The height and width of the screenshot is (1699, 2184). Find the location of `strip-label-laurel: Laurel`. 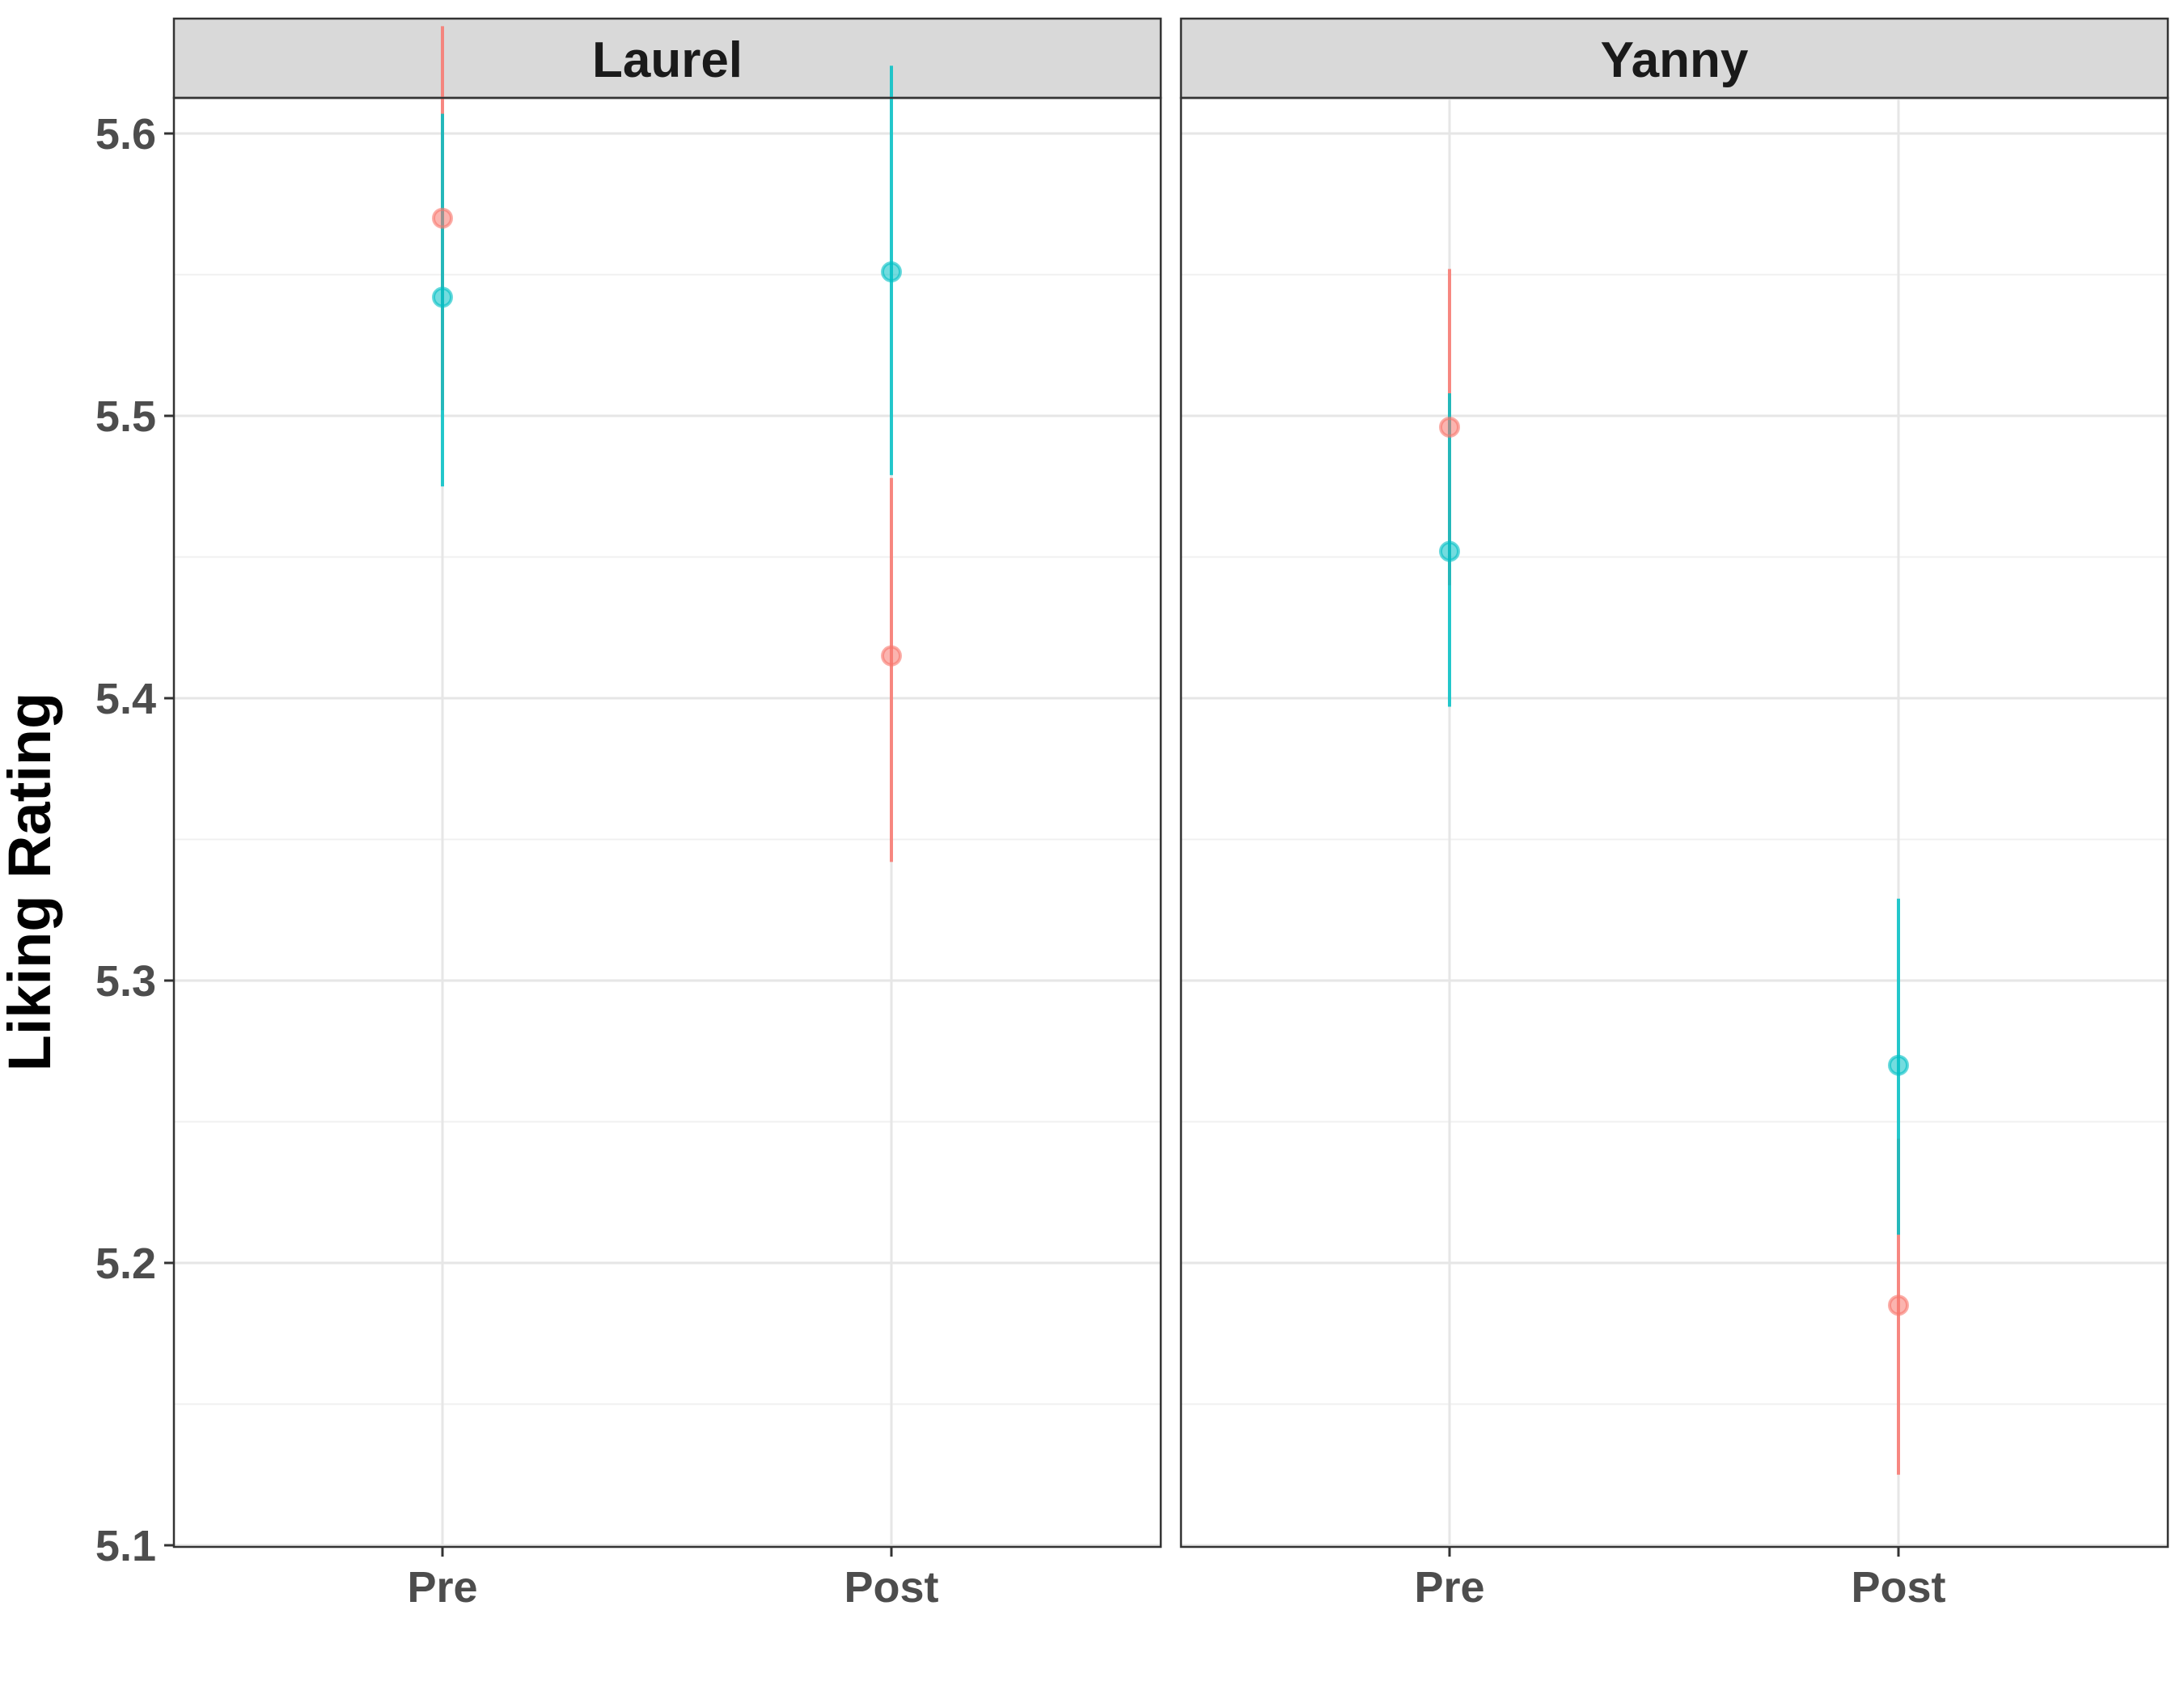

strip-label-laurel: Laurel is located at coordinates (667, 60).